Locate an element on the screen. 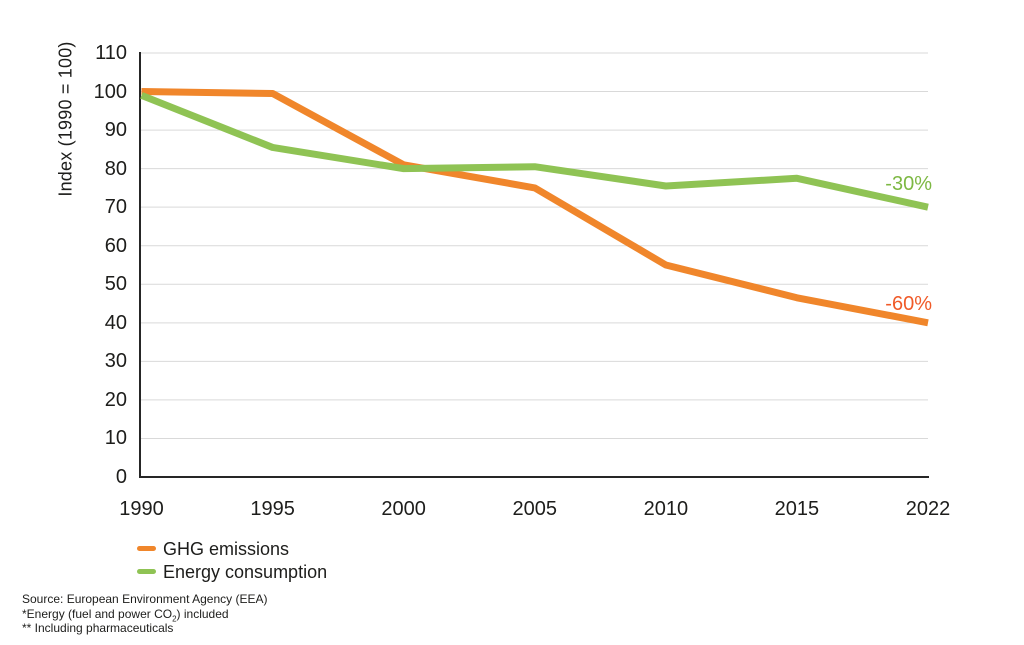  y-tick-label-20: 20 is located at coordinates (115, 399).